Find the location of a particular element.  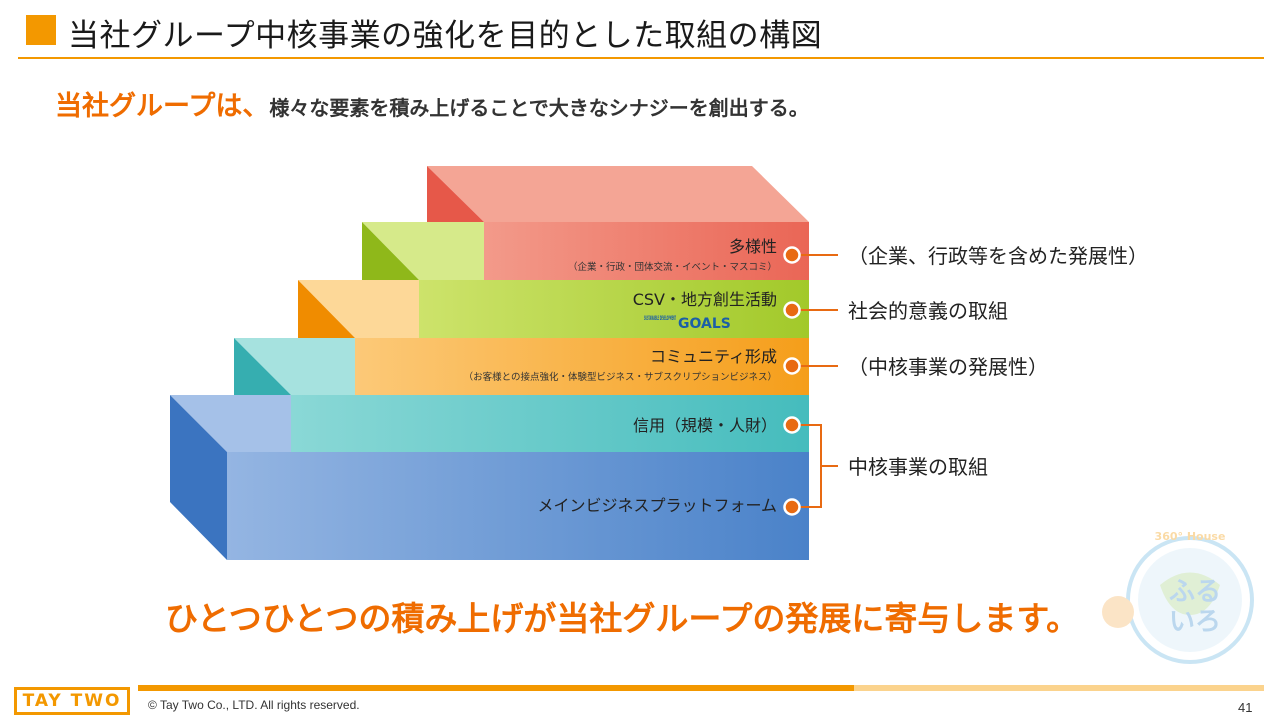

layer-label-main-platform: メインビジネスプラットフォーム is located at coordinates (657, 505).